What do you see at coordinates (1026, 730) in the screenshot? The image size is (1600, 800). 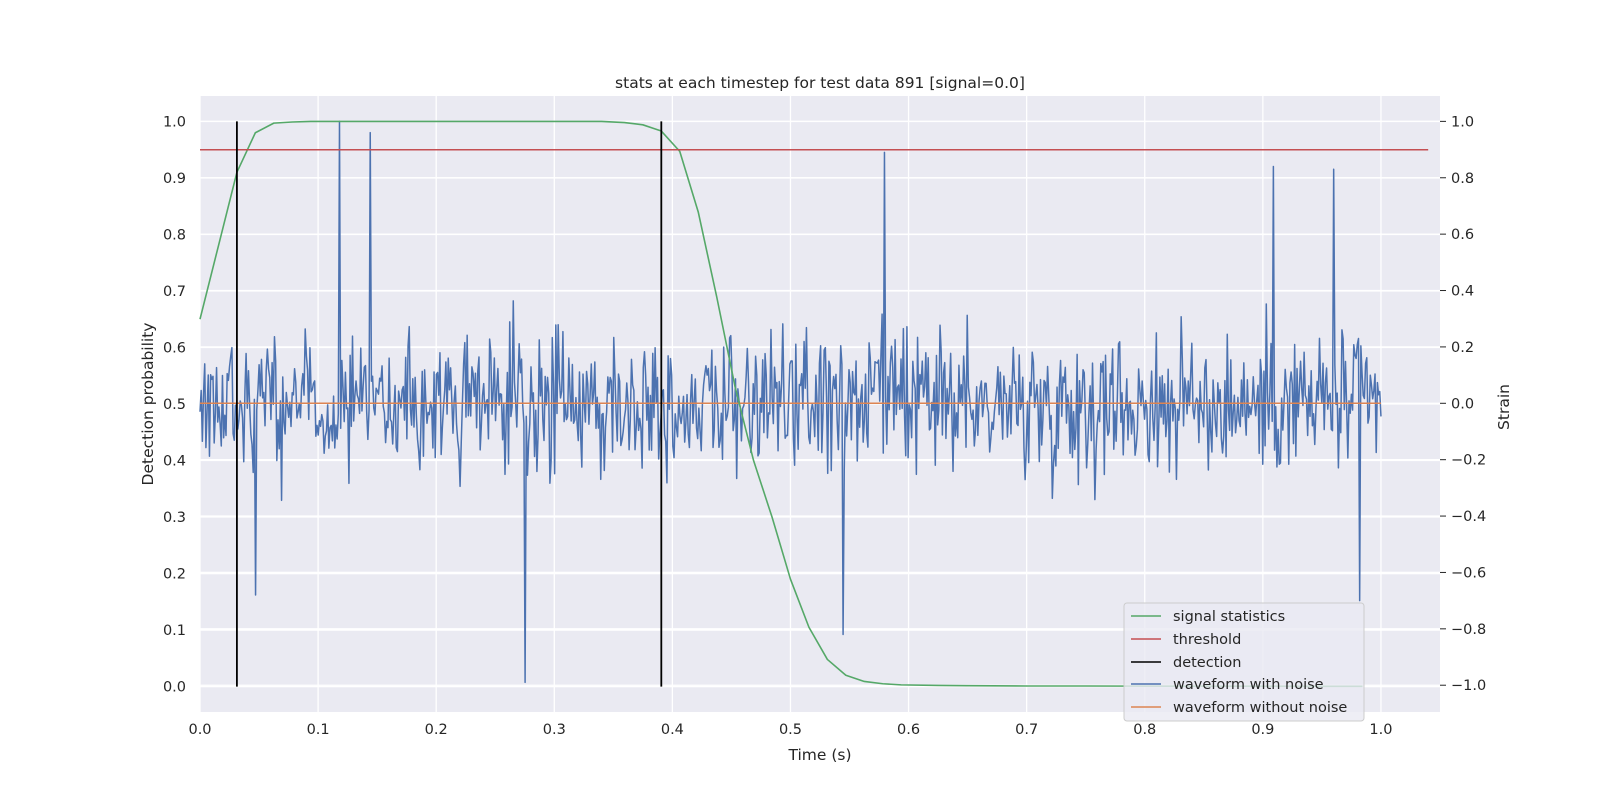 I see `x-tick-label: 0.7` at bounding box center [1026, 730].